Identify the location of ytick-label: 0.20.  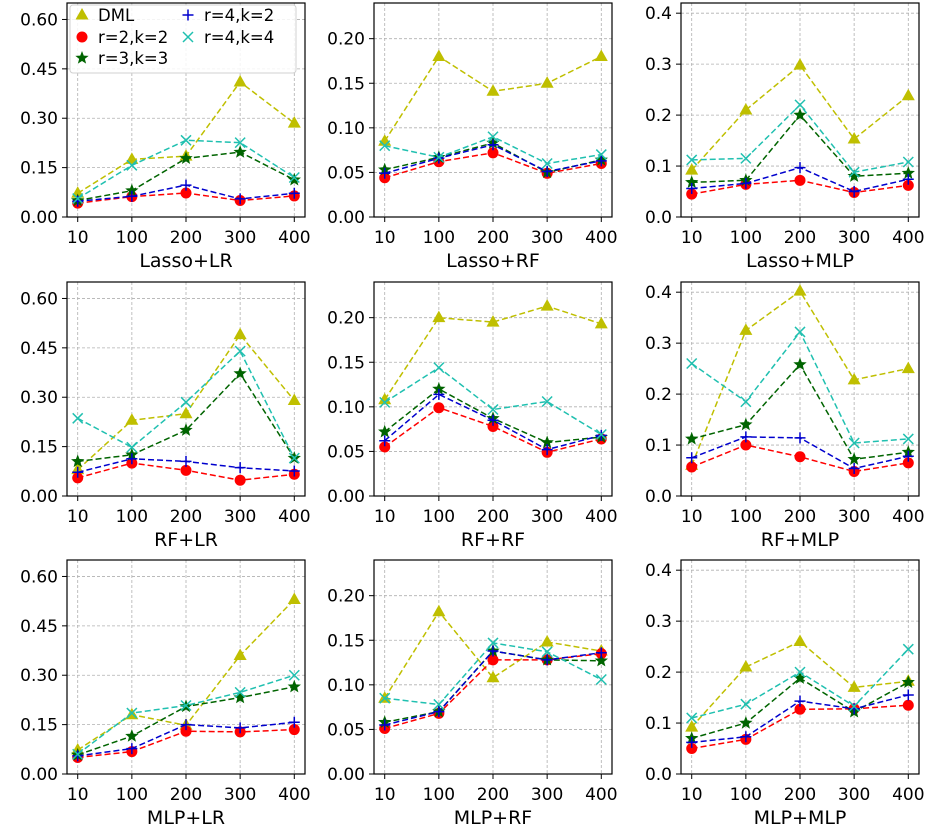
(346, 597).